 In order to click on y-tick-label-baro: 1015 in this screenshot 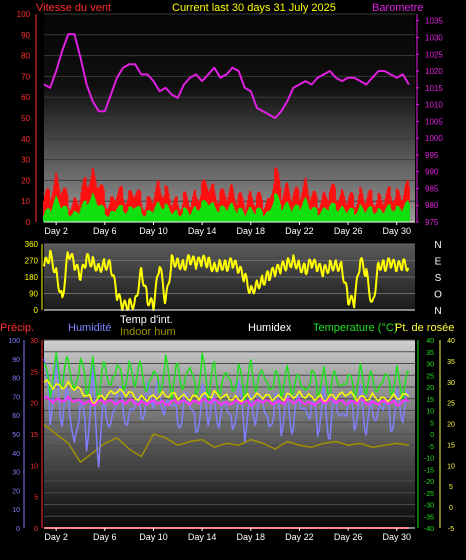, I will do `click(434, 88)`.